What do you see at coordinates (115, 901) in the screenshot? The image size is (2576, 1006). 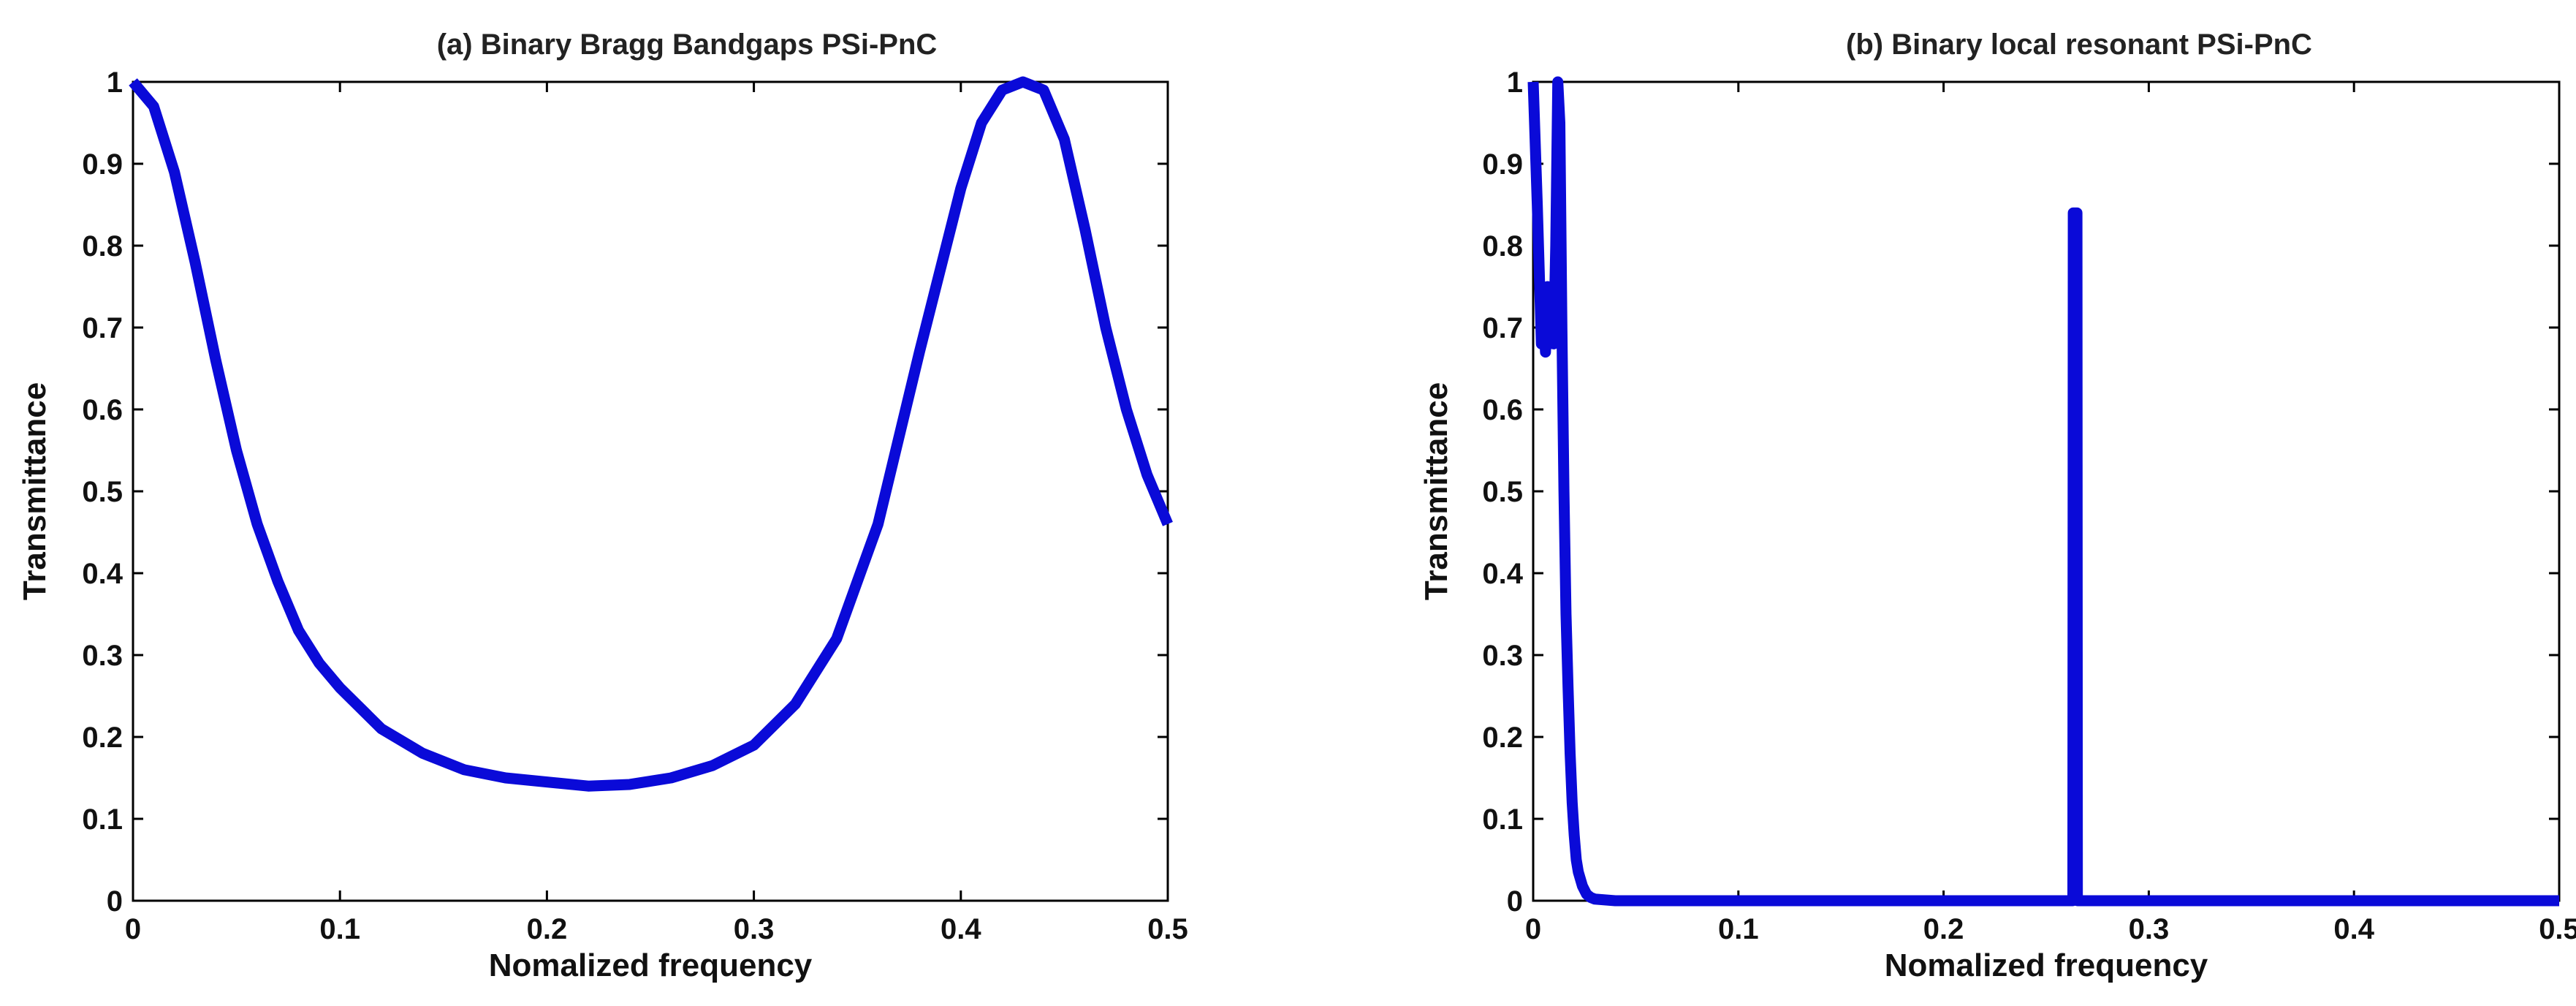 I see `panel-a-y-tick-label: 0` at bounding box center [115, 901].